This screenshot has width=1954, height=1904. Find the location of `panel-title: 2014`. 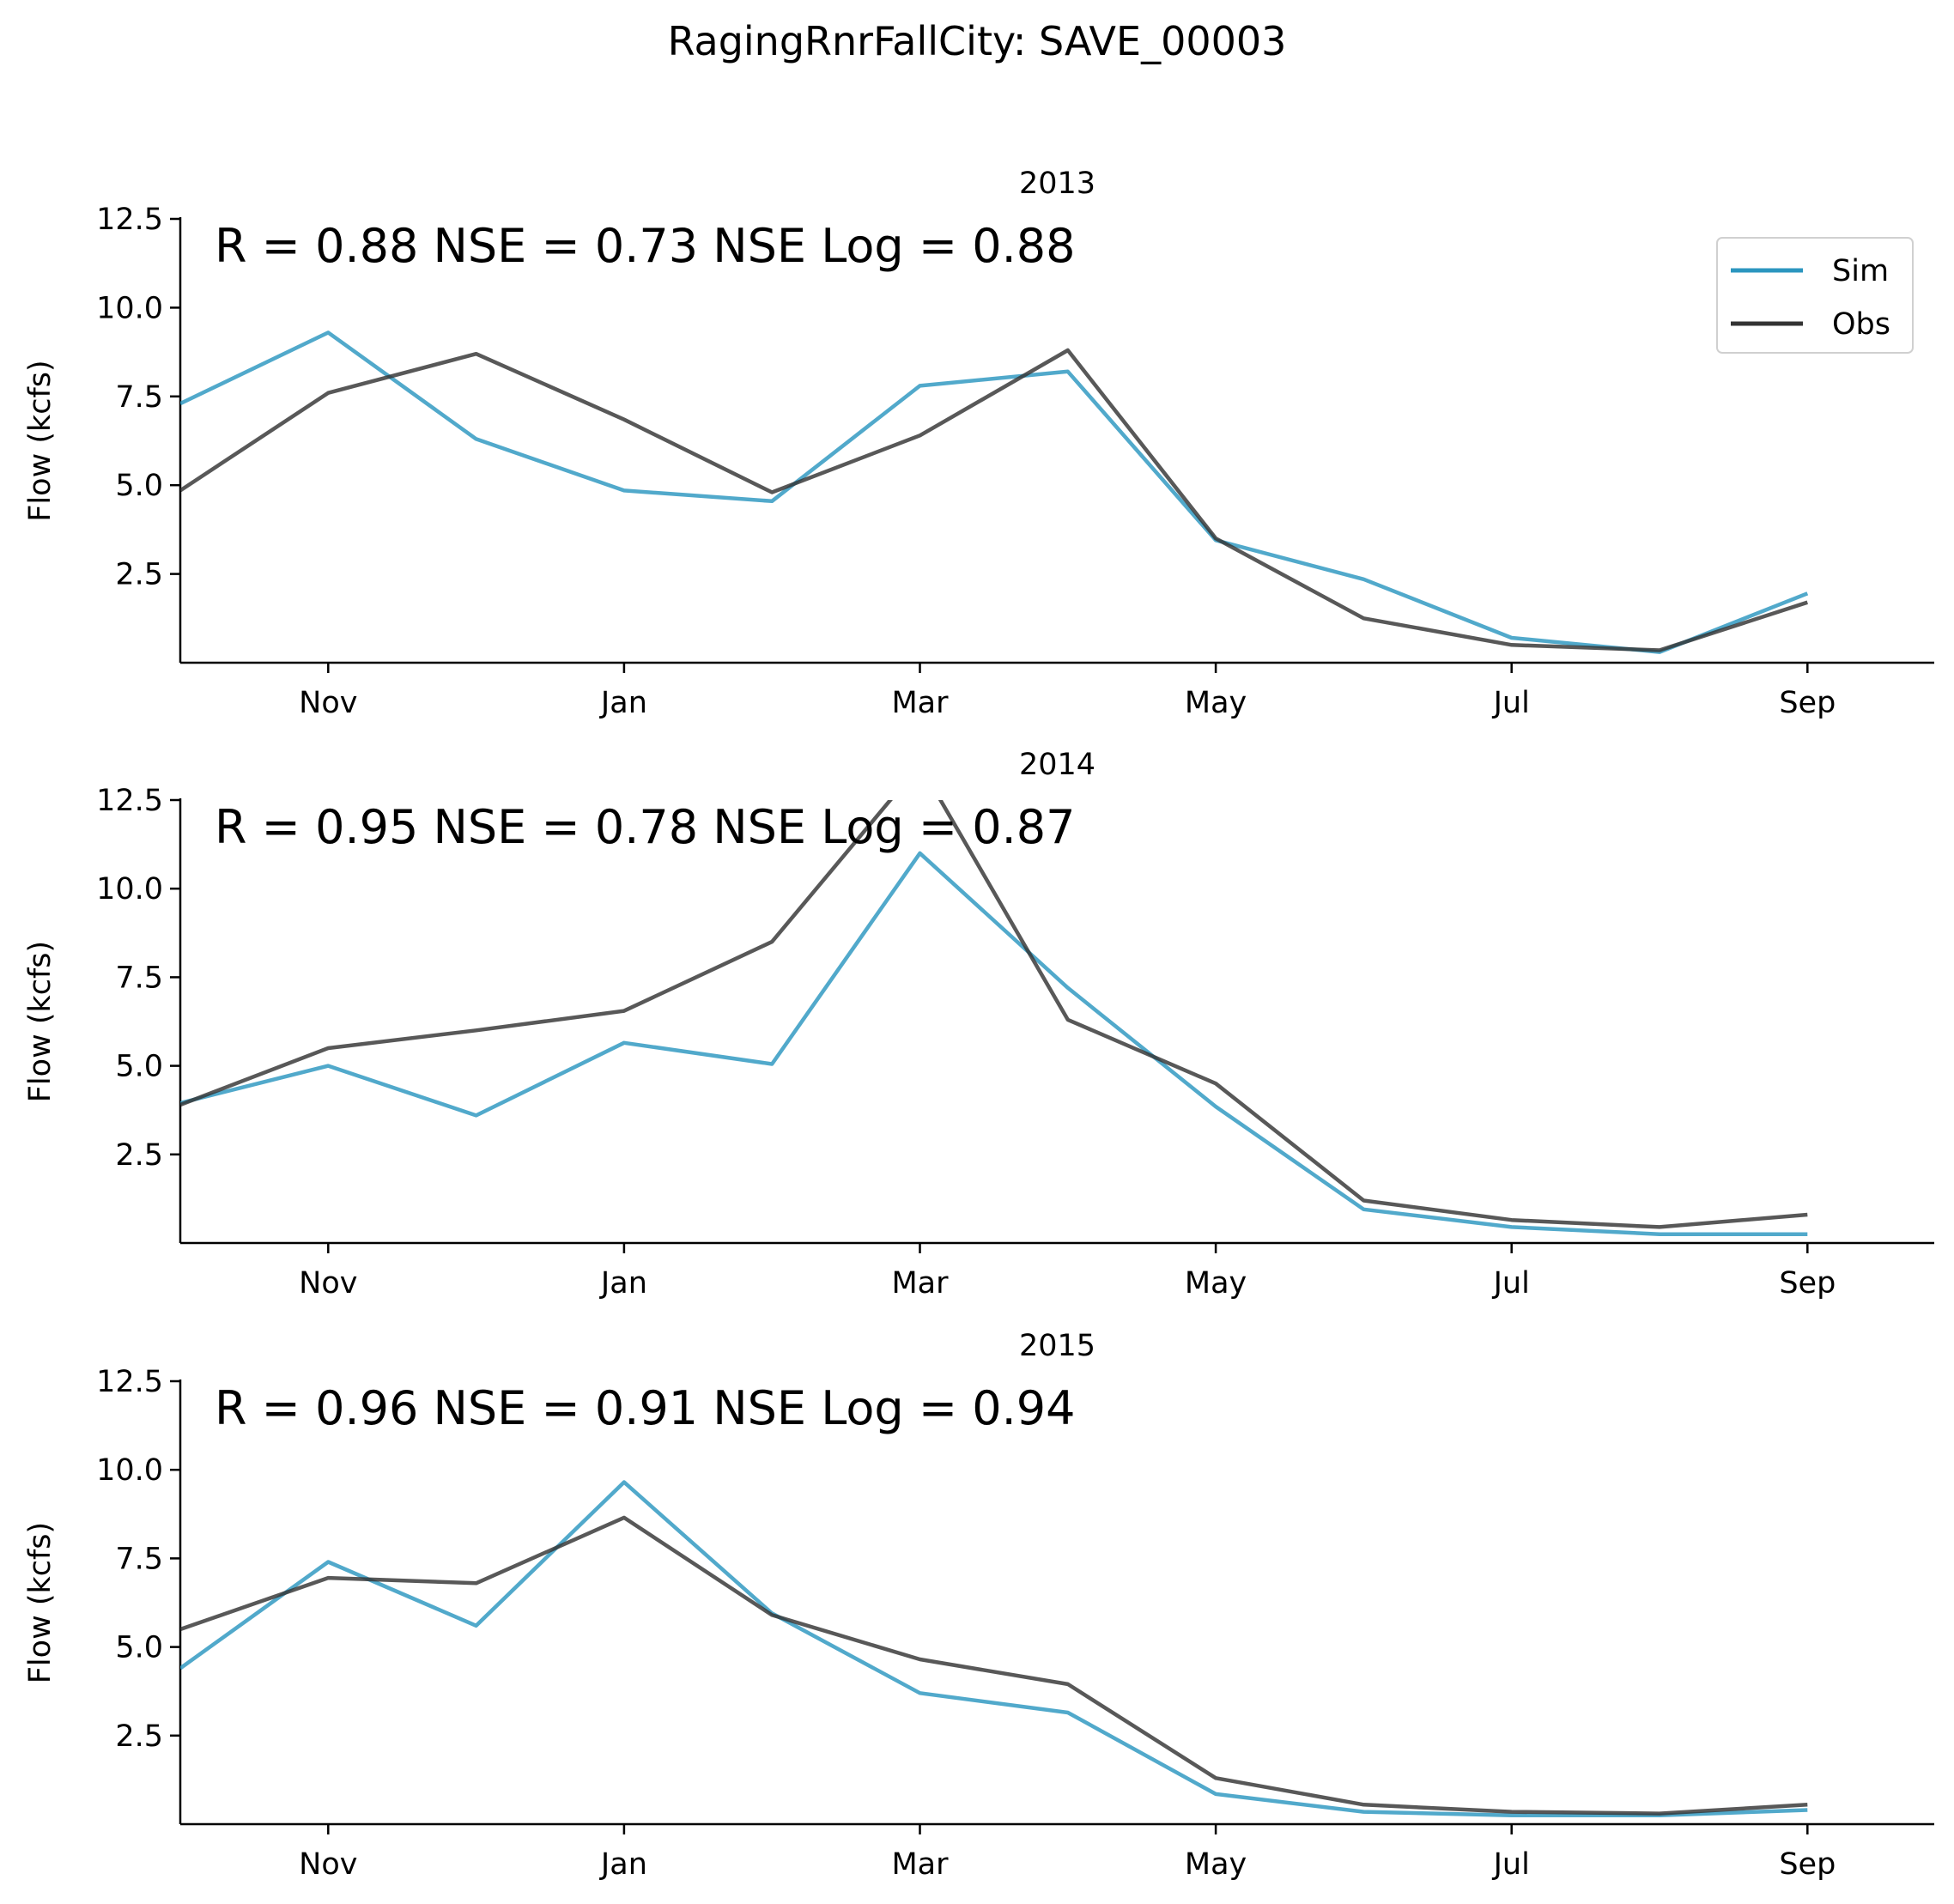

panel-title: 2014 is located at coordinates (1057, 765).